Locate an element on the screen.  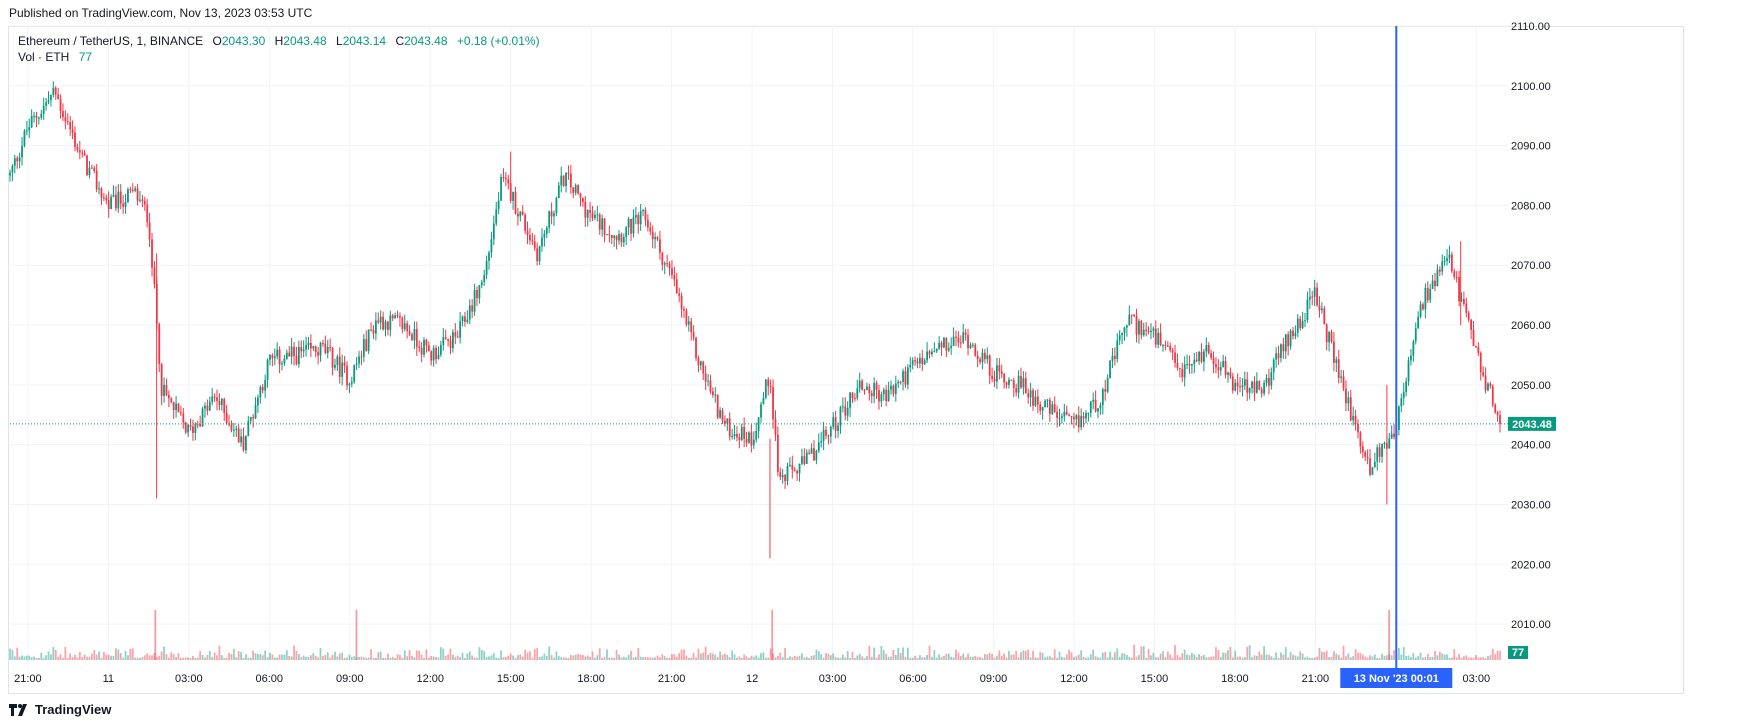
symbol-title: Ethereum / TetherUS, 1, BINANCE is located at coordinates (111, 41).